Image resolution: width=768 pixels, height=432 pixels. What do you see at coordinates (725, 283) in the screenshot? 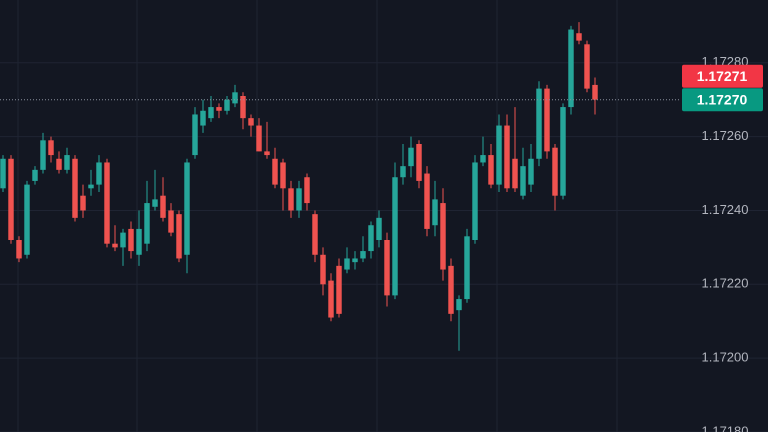
I see `y-tick-label: 1.17220` at bounding box center [725, 283].